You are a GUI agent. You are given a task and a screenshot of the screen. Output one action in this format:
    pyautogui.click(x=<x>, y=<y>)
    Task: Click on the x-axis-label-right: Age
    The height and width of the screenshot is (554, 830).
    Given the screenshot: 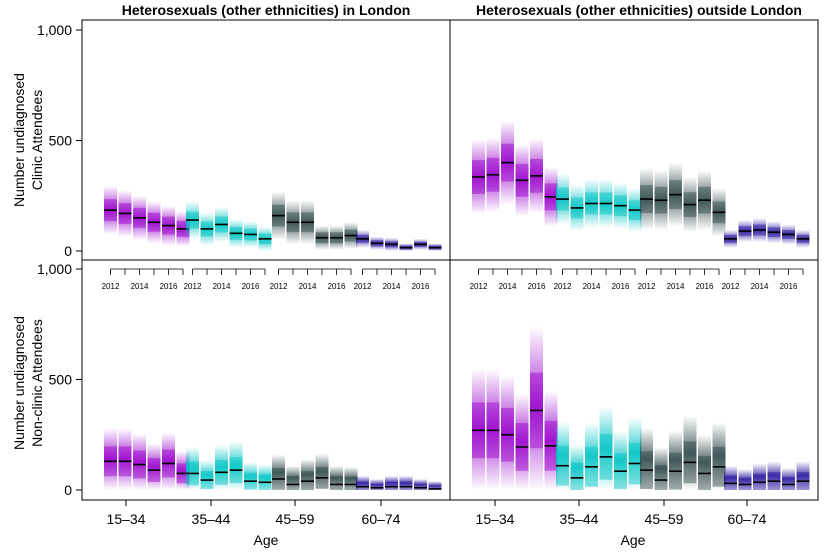 What is the action you would take?
    pyautogui.click(x=633, y=540)
    